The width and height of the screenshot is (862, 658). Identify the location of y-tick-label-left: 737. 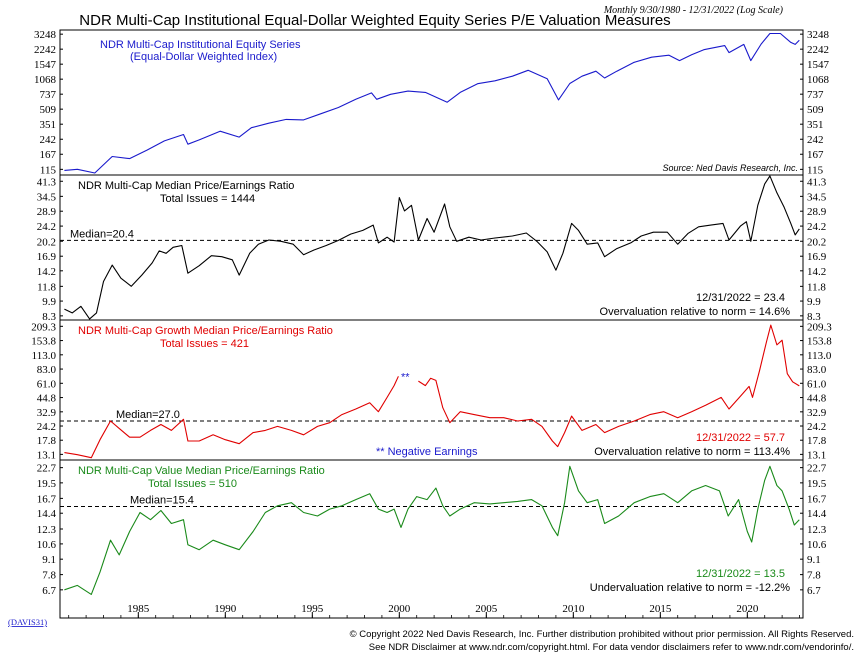
(48, 95).